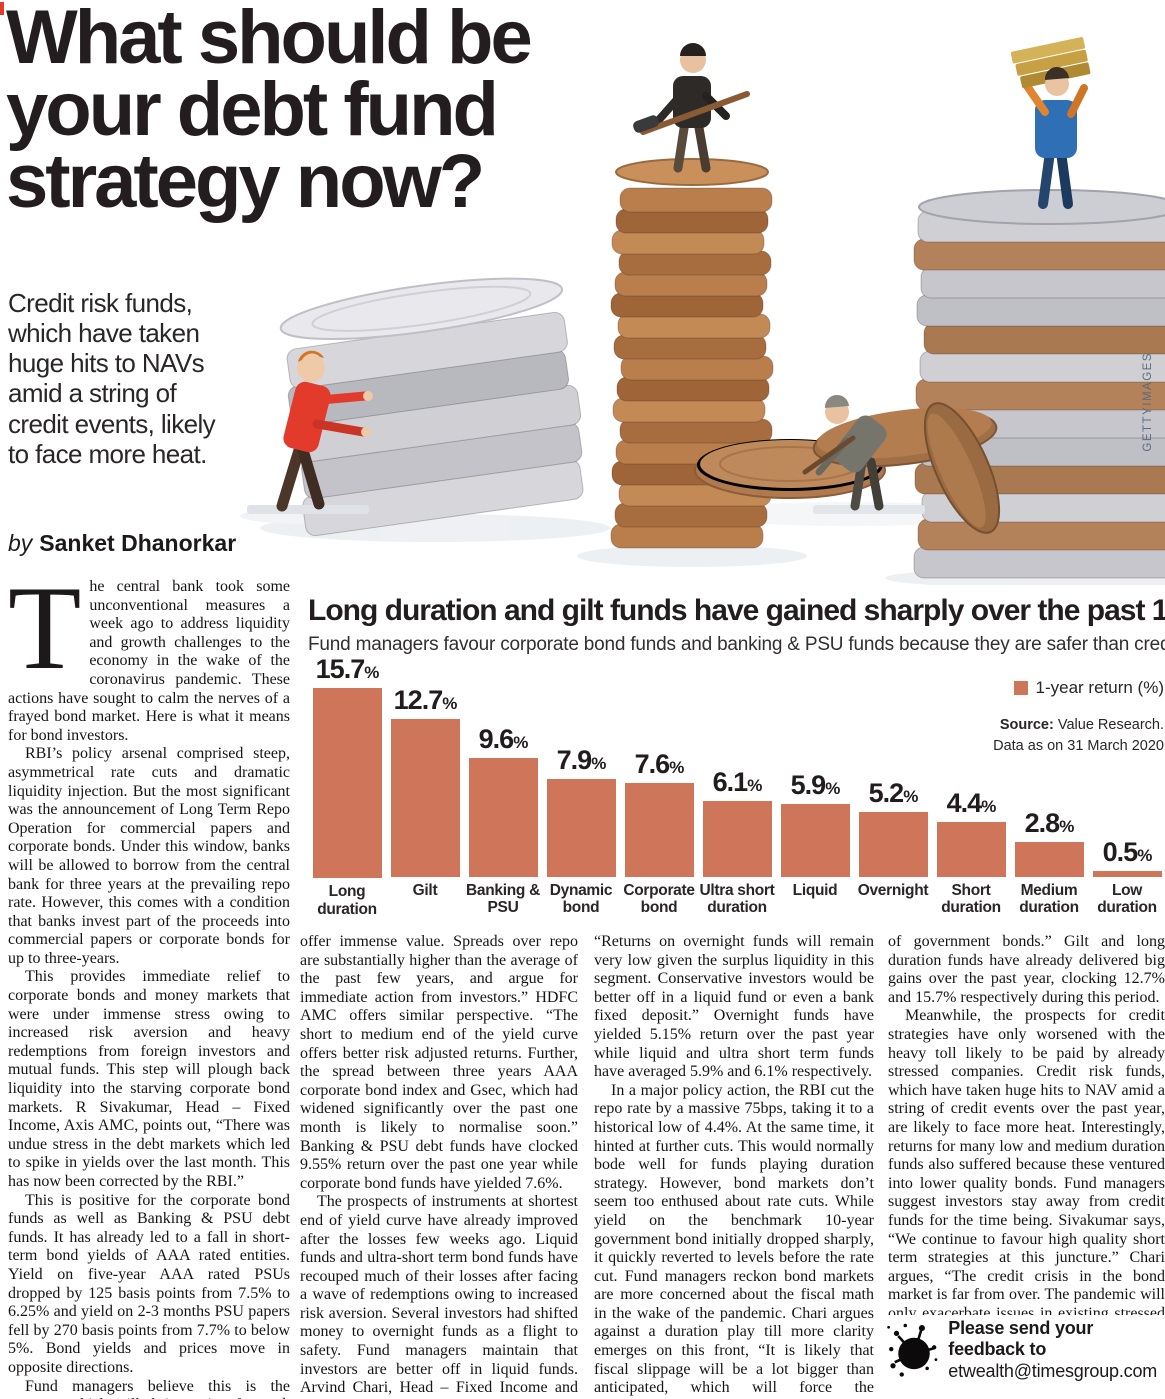 This screenshot has width=1165, height=1399. What do you see at coordinates (138, 543) in the screenshot?
I see `byline-name: Sanket Dhanorkar` at bounding box center [138, 543].